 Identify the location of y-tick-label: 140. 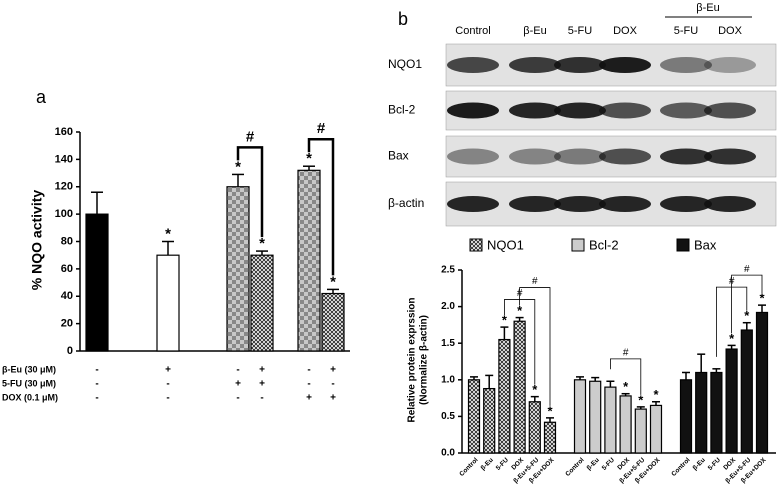
(64, 159).